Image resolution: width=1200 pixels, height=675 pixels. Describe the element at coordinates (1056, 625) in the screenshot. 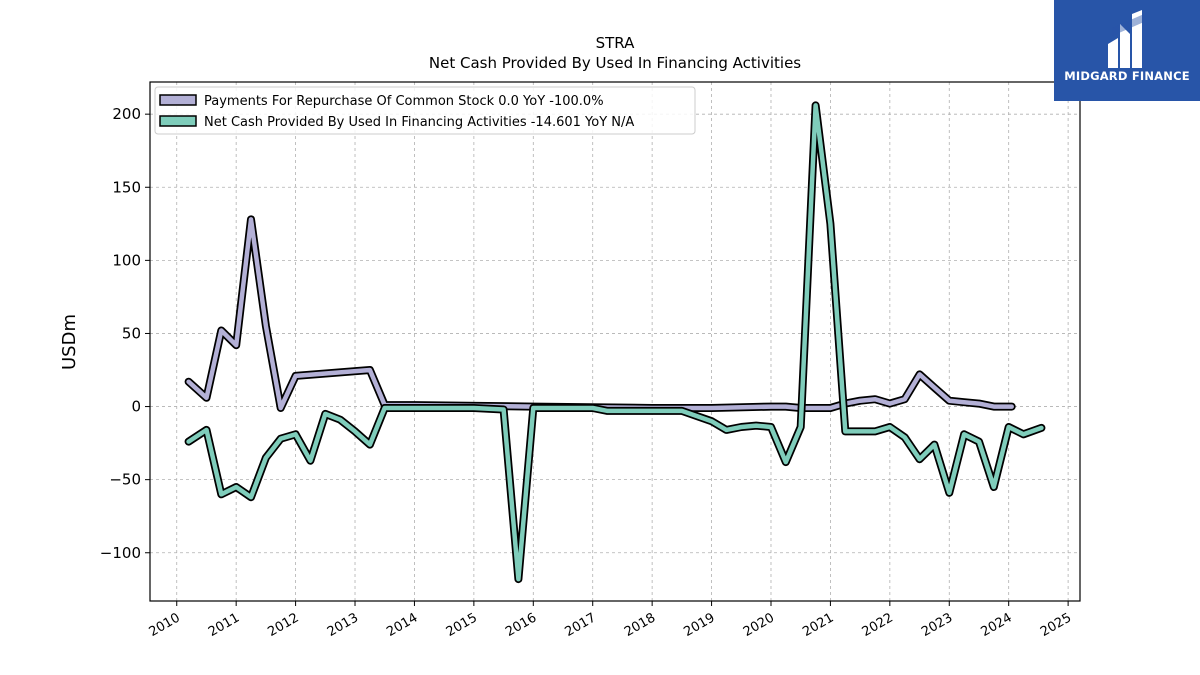

I see `x-tick-label: 2025` at that location.